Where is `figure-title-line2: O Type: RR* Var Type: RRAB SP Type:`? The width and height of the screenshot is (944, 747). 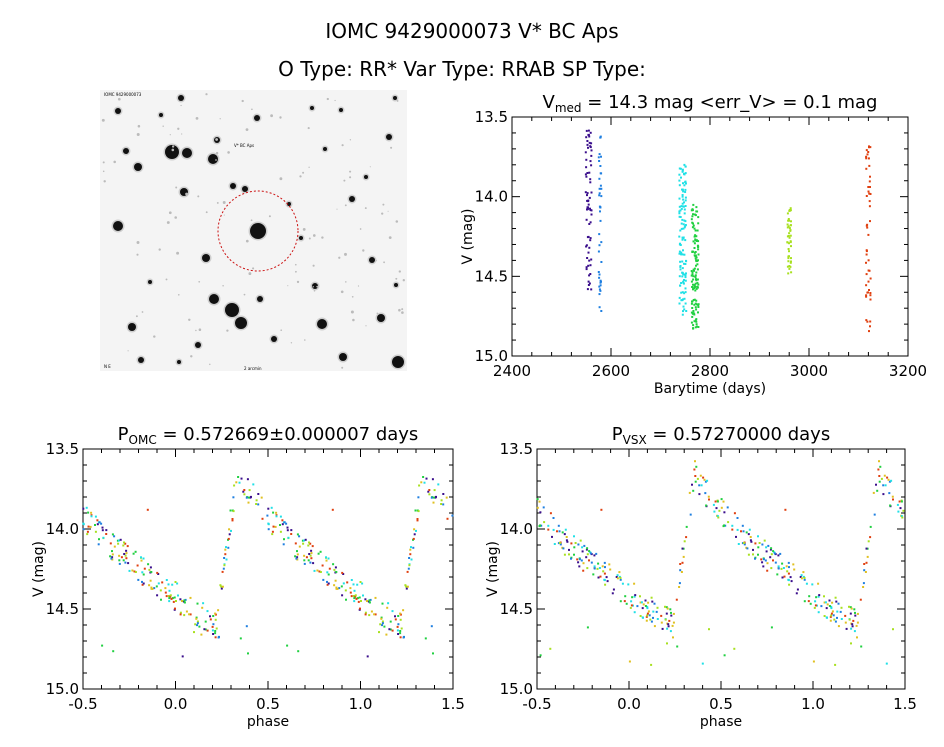
figure-title-line2: O Type: RR* Var Type: RRAB SP Type: is located at coordinates (462, 69).